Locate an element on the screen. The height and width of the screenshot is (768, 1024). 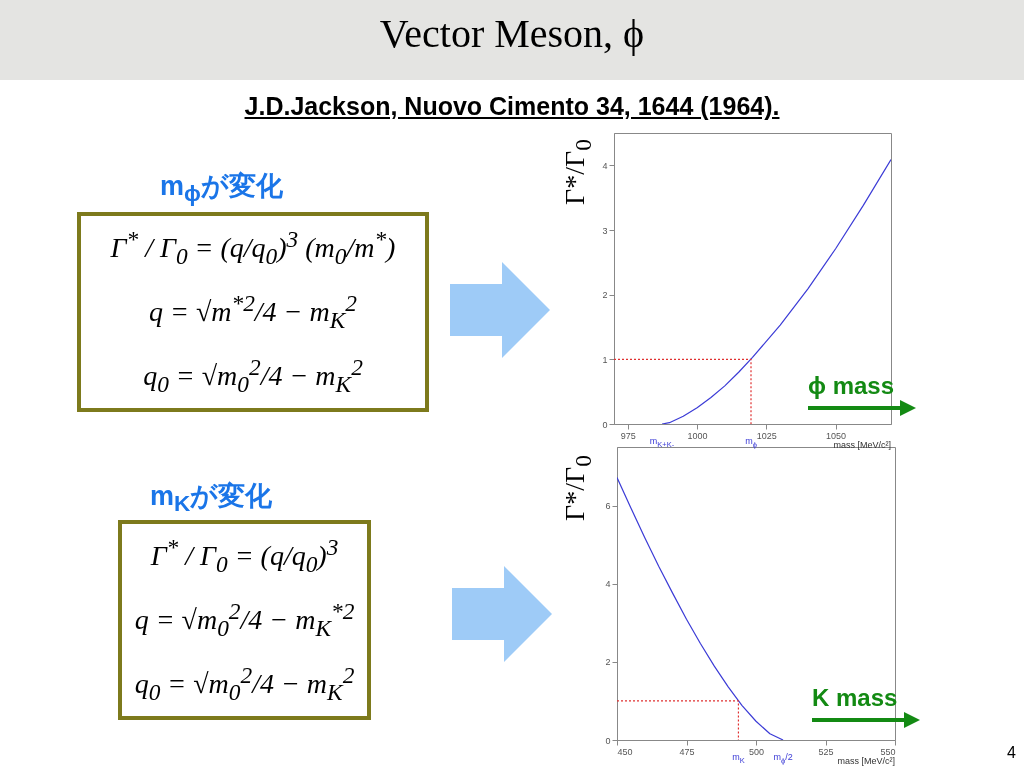
chart-title: Vector Meson, ϕ is located at coordinates (512, 33).